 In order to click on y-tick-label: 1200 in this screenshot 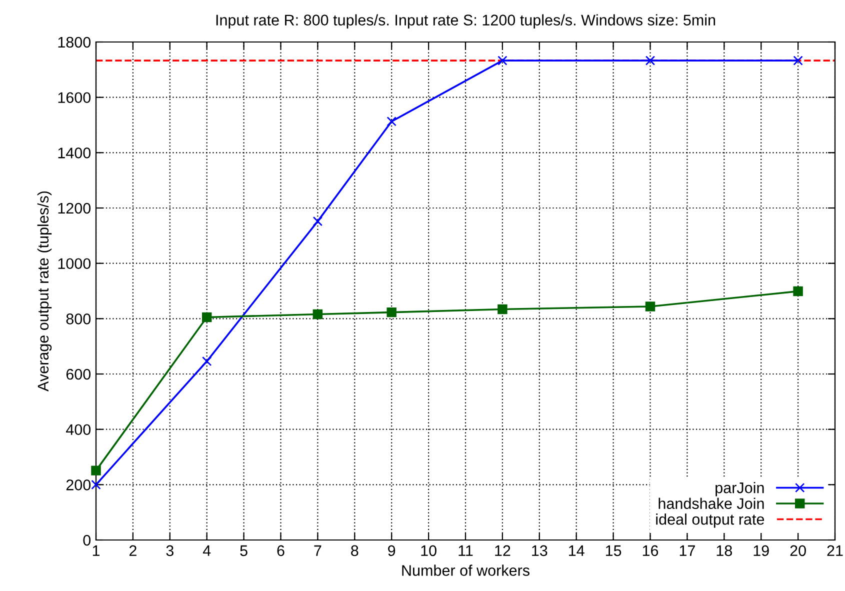, I will do `click(74, 208)`.